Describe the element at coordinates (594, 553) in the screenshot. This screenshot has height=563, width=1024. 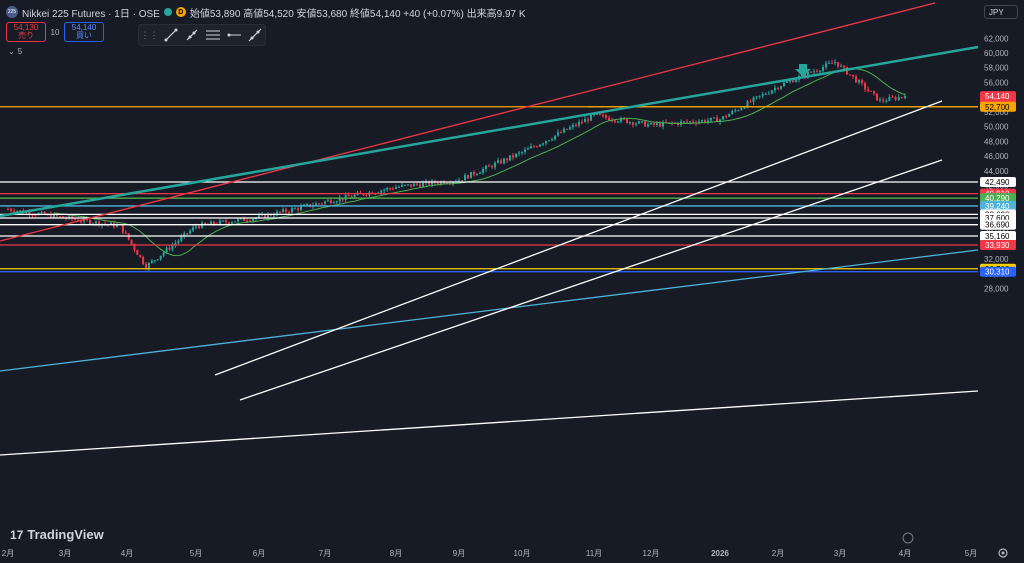
I see `time-tick-label: 11月` at that location.